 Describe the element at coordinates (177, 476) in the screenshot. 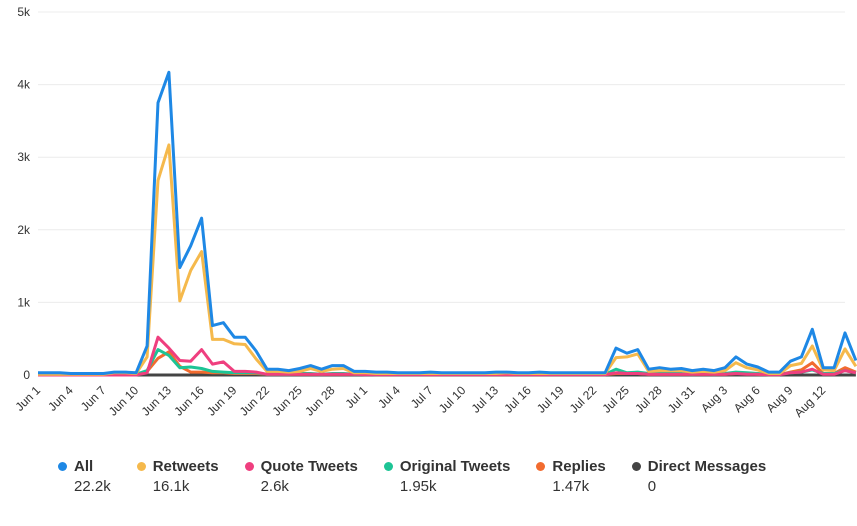

I see `legend-item-retweets: Retweets 16.1k` at that location.